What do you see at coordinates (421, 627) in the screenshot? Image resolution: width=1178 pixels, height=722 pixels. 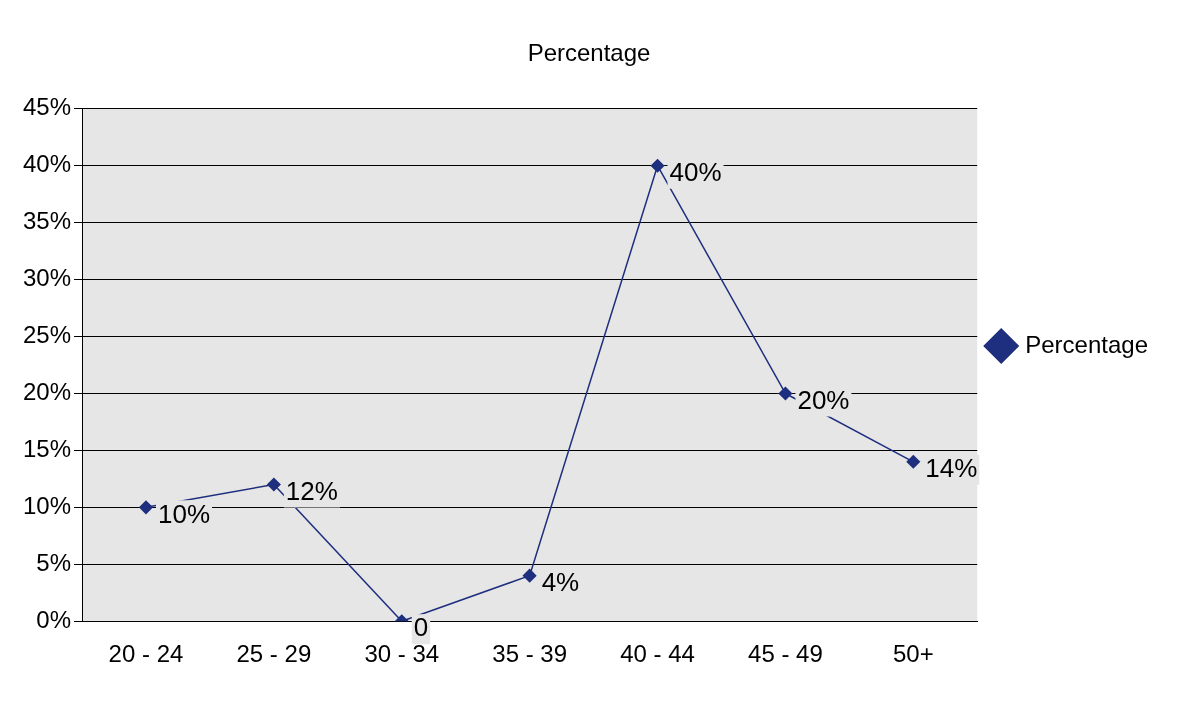 I see `data-label: 0` at bounding box center [421, 627].